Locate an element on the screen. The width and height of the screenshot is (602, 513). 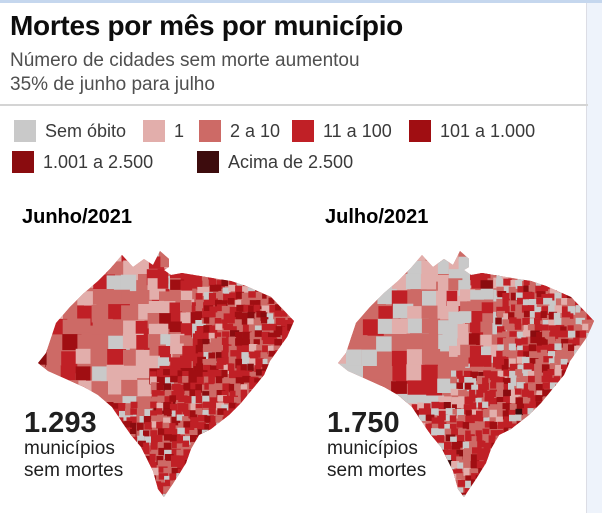
map-title-junho: Junho/2021 is located at coordinates (77, 217).